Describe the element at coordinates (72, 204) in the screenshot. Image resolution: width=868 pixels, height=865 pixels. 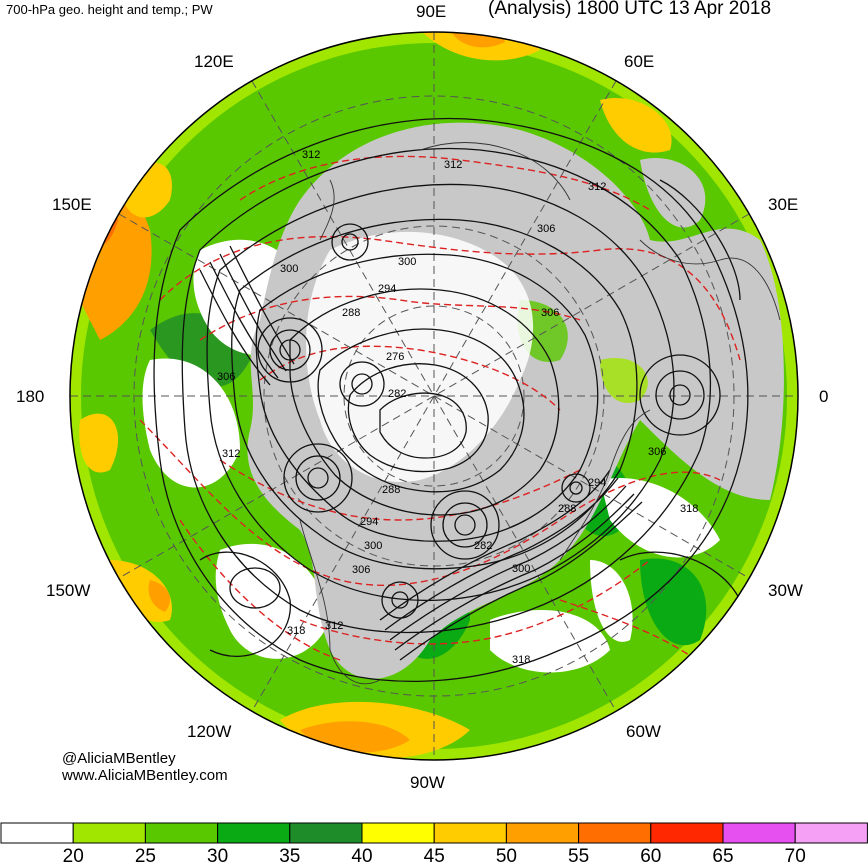
I see `lon-label-150e: 150E` at that location.